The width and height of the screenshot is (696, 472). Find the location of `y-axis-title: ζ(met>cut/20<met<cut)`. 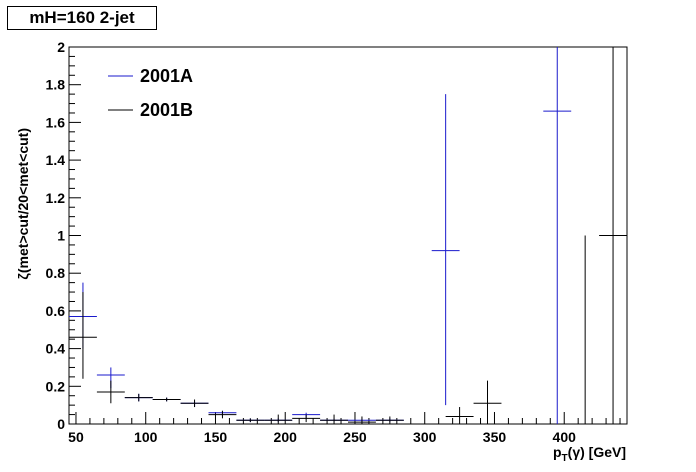

y-axis-title: ζ(met>cut/20<met<cut) is located at coordinates (23, 204).